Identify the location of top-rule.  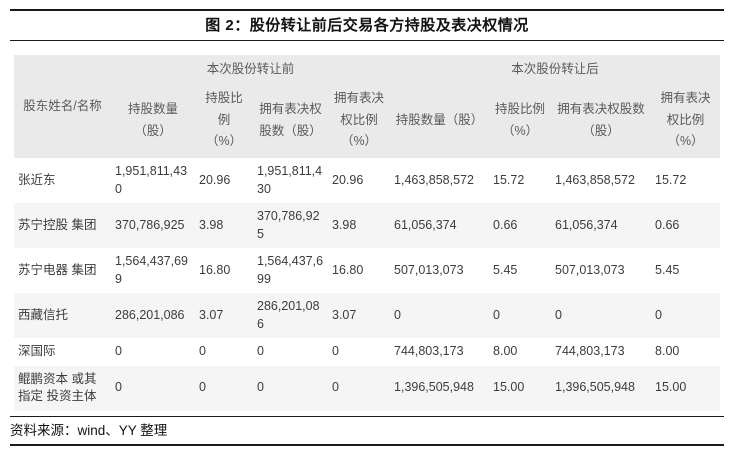
(367, 10).